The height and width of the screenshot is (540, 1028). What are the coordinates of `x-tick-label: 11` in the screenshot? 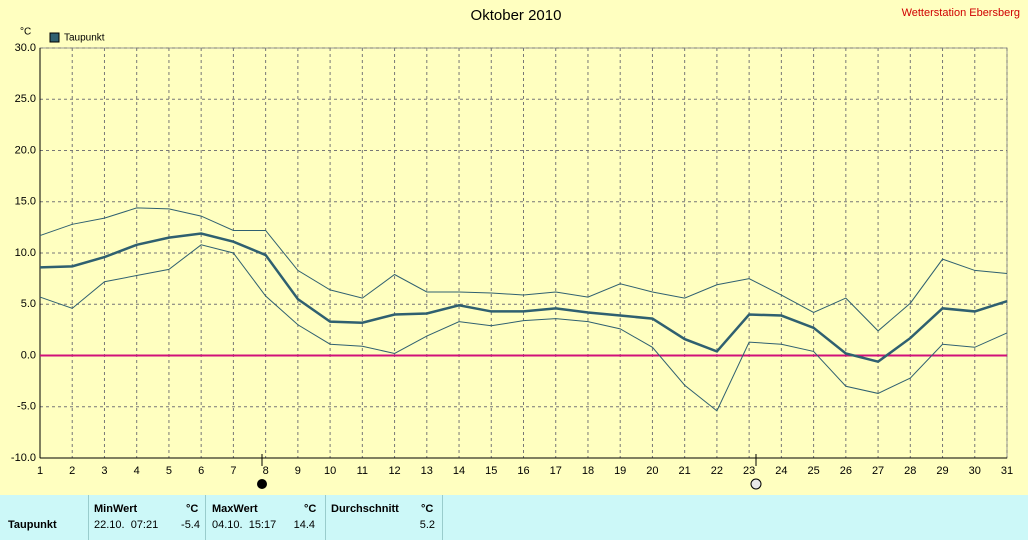 It's located at (362, 471).